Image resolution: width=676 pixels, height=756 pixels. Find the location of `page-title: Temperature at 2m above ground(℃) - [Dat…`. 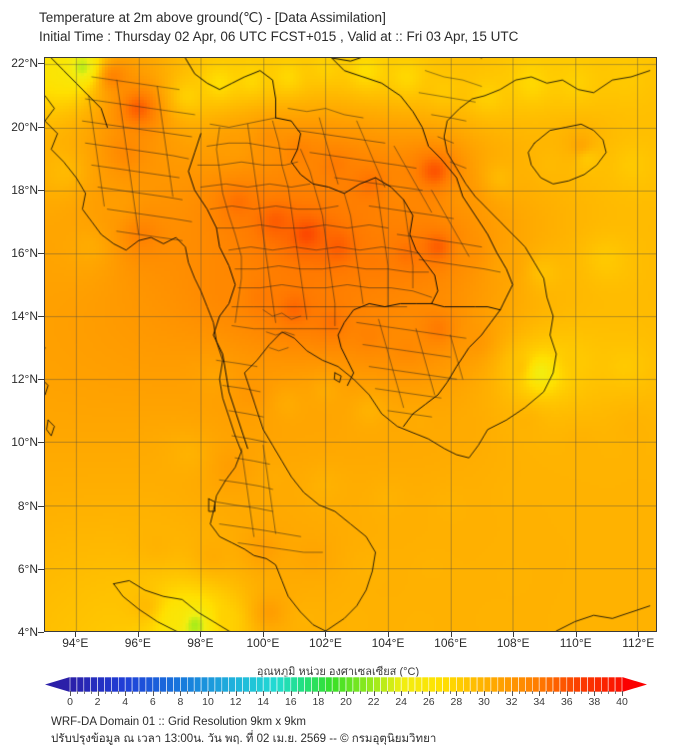

page-title: Temperature at 2m above ground(℃) - [Dat… is located at coordinates (212, 17).